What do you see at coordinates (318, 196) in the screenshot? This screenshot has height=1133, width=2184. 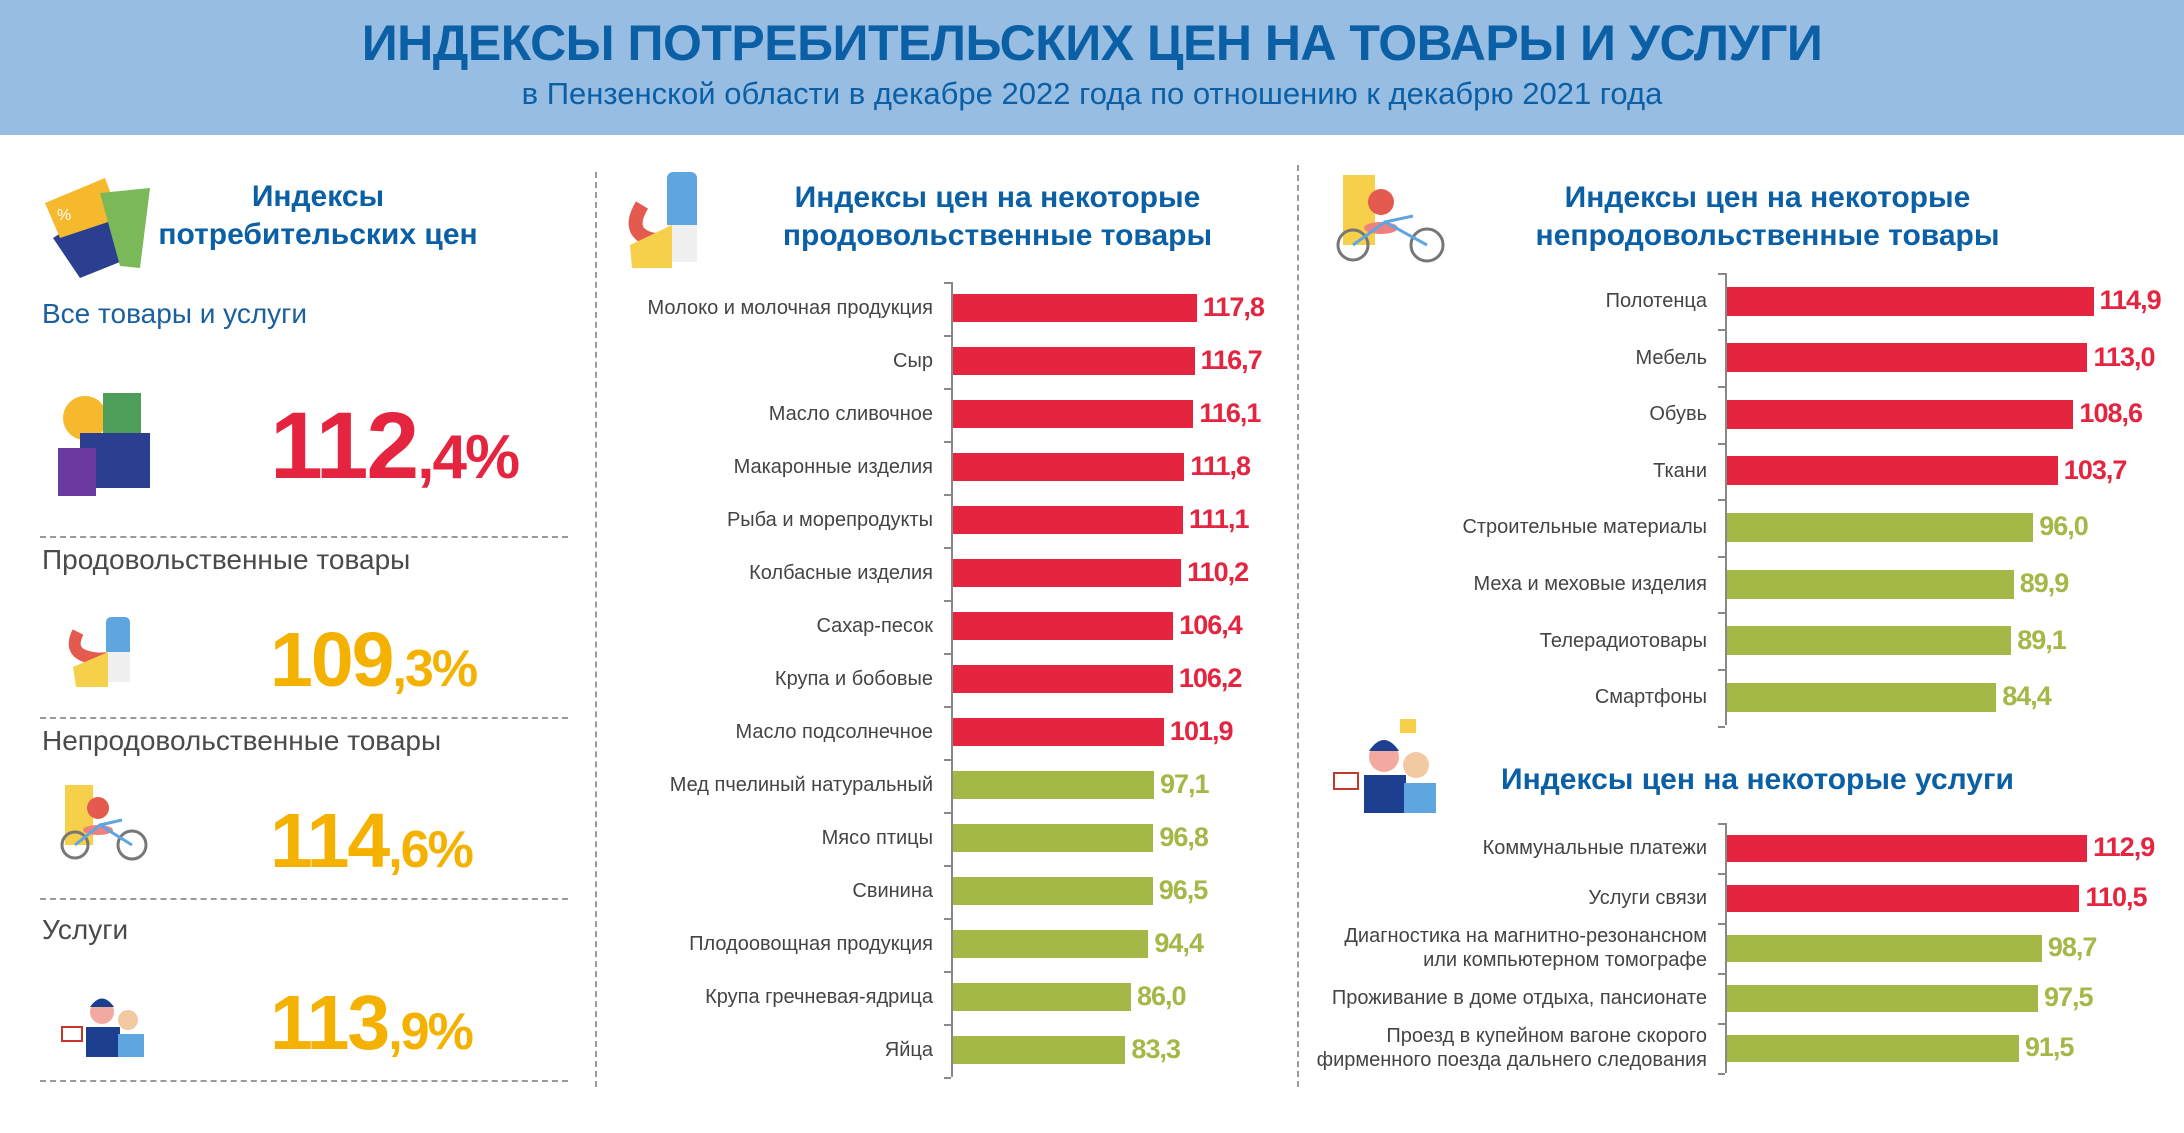 I see `summary-heading-line1: Индексы` at bounding box center [318, 196].